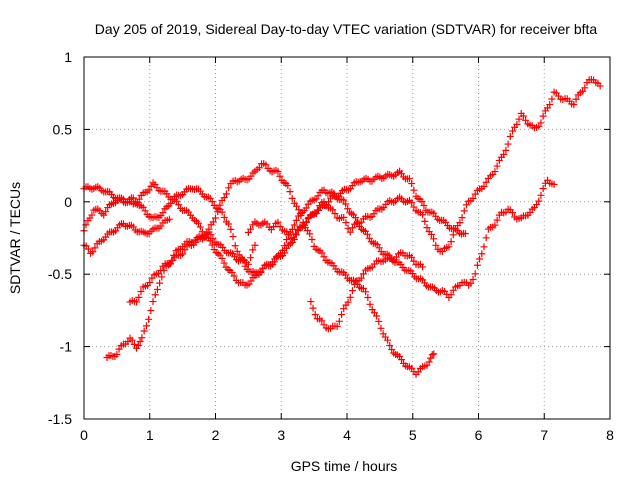 This screenshot has width=640, height=480. I want to click on x-tick-label: 8, so click(610, 435).